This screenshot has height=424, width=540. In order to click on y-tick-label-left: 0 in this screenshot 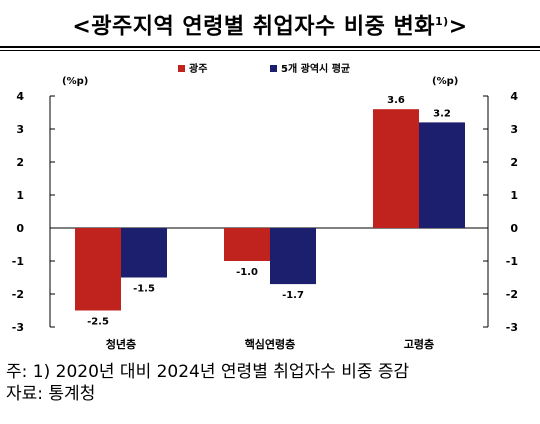, I will do `click(20, 228)`.